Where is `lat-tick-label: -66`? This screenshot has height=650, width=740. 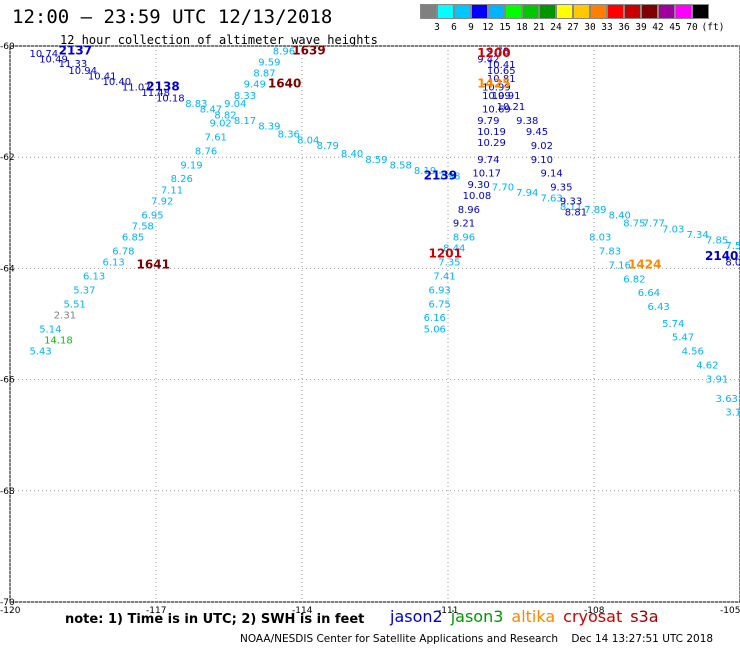 lat-tick-label: -66 is located at coordinates (7, 381).